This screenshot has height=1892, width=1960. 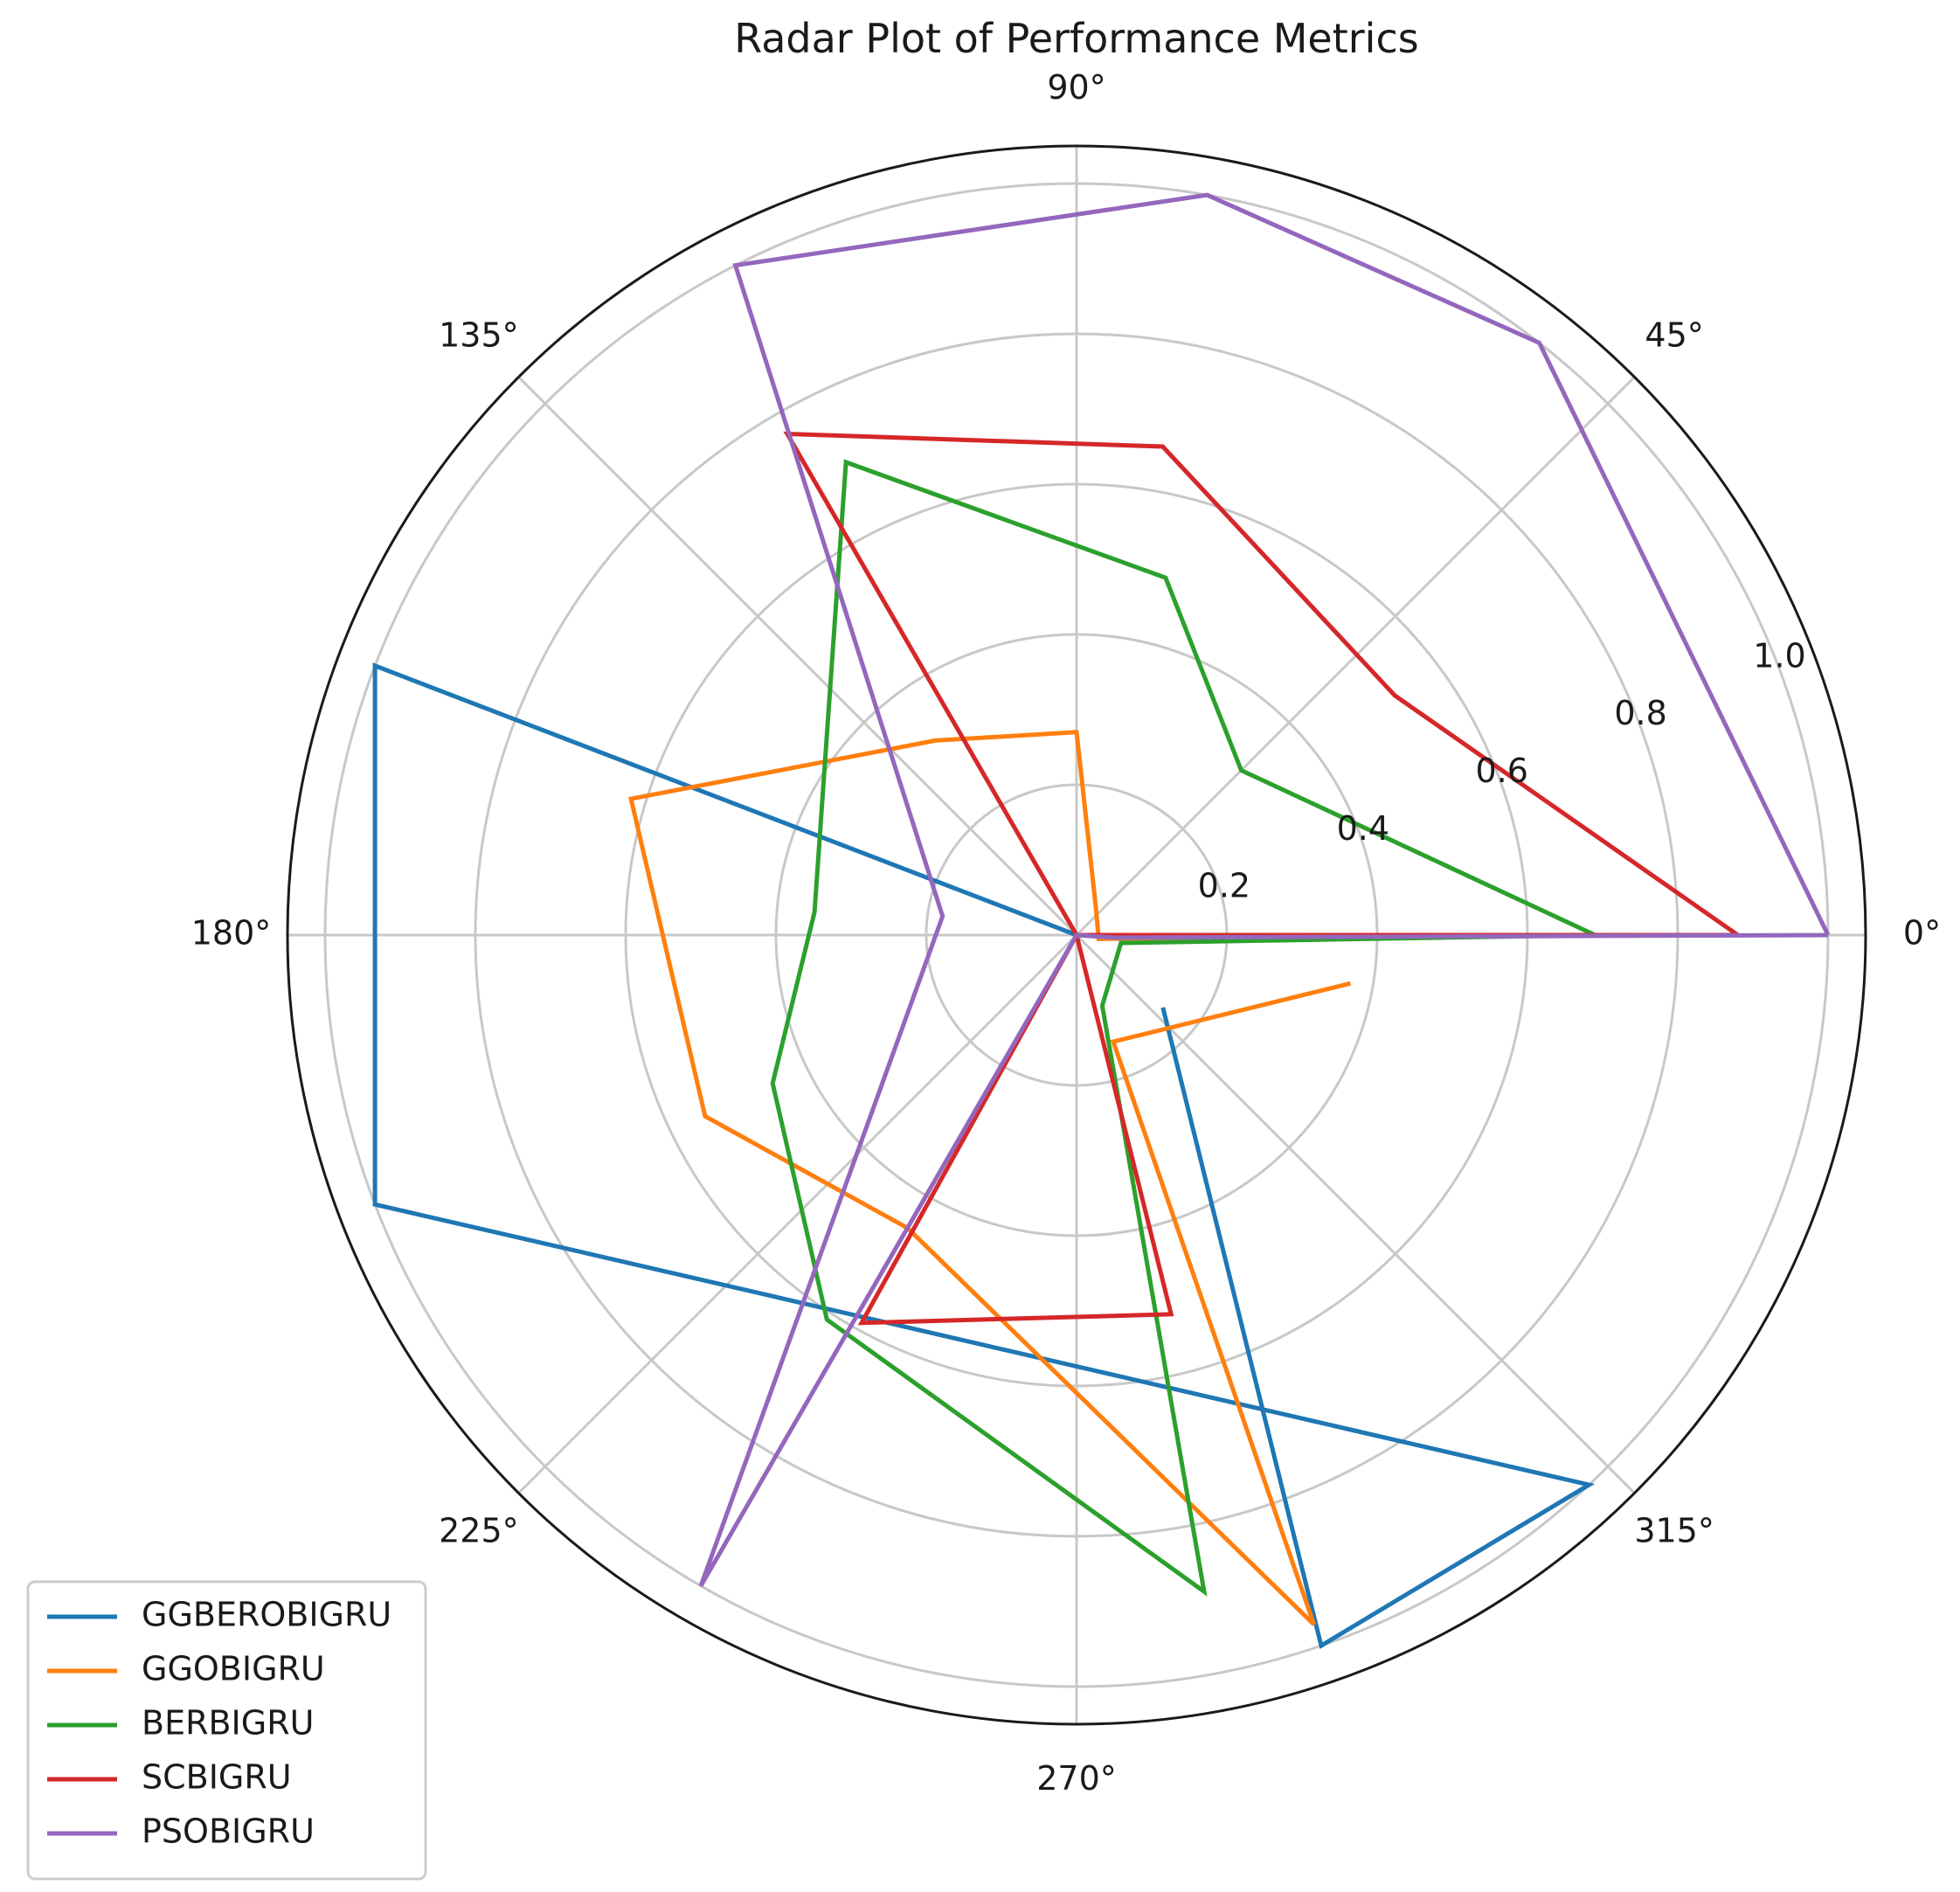 I want to click on angle-tick-label: 135°, so click(x=479, y=334).